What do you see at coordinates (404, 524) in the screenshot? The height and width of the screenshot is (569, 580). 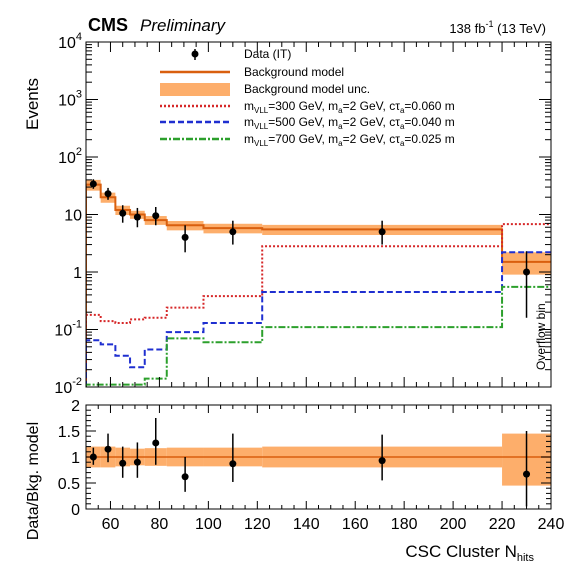 I see `ratio-xtick-label-6: 180` at bounding box center [404, 524].